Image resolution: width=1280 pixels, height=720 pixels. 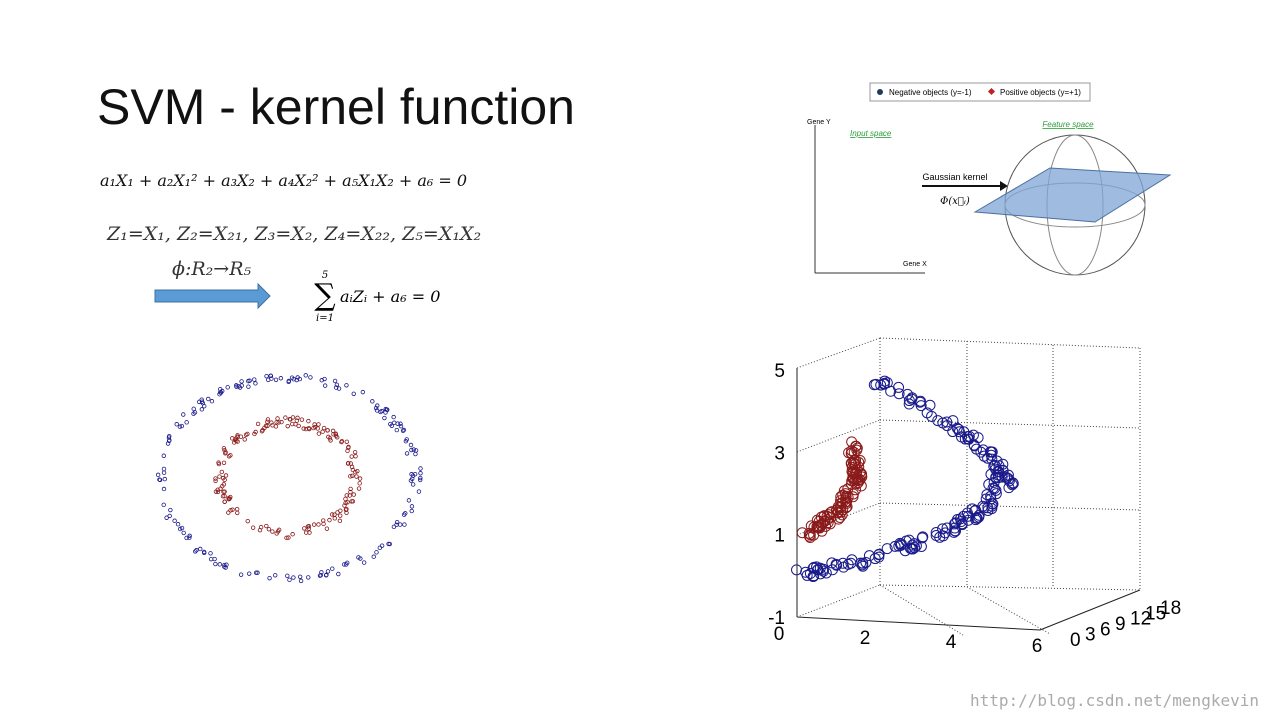 What do you see at coordinates (779, 371) in the screenshot?
I see `z-tick-label: 5` at bounding box center [779, 371].